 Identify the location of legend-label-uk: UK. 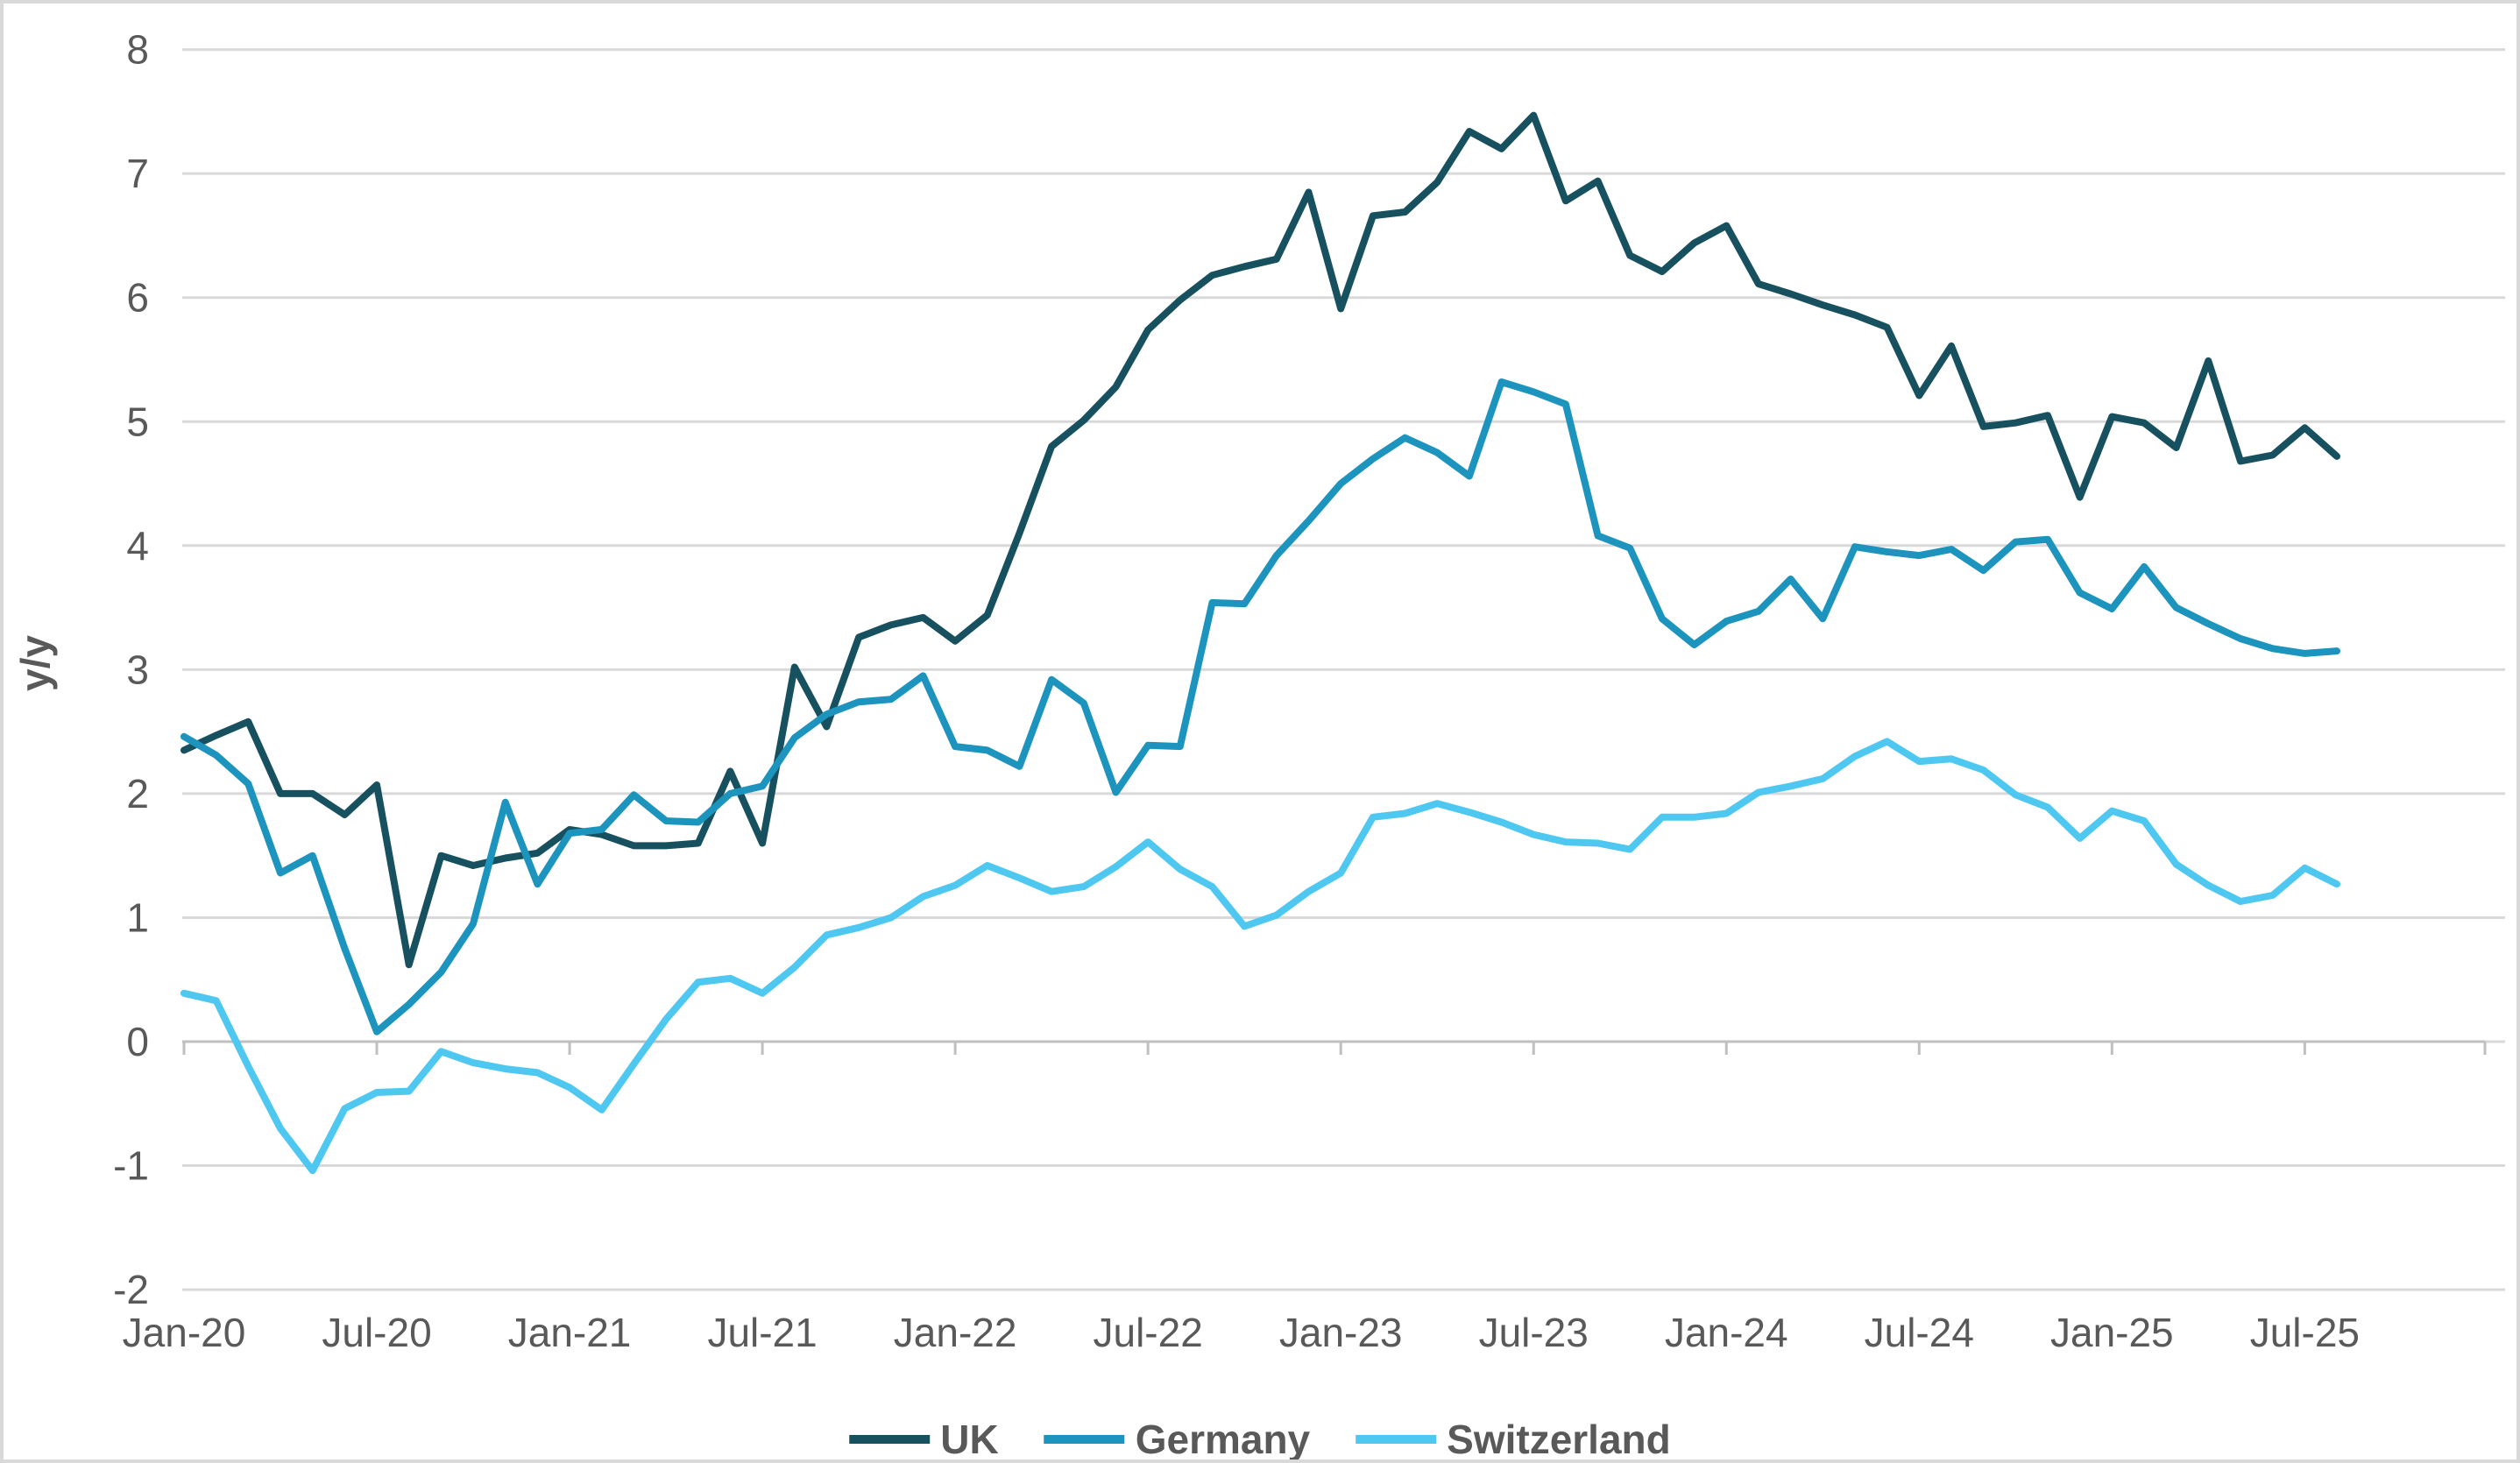
(969, 1440).